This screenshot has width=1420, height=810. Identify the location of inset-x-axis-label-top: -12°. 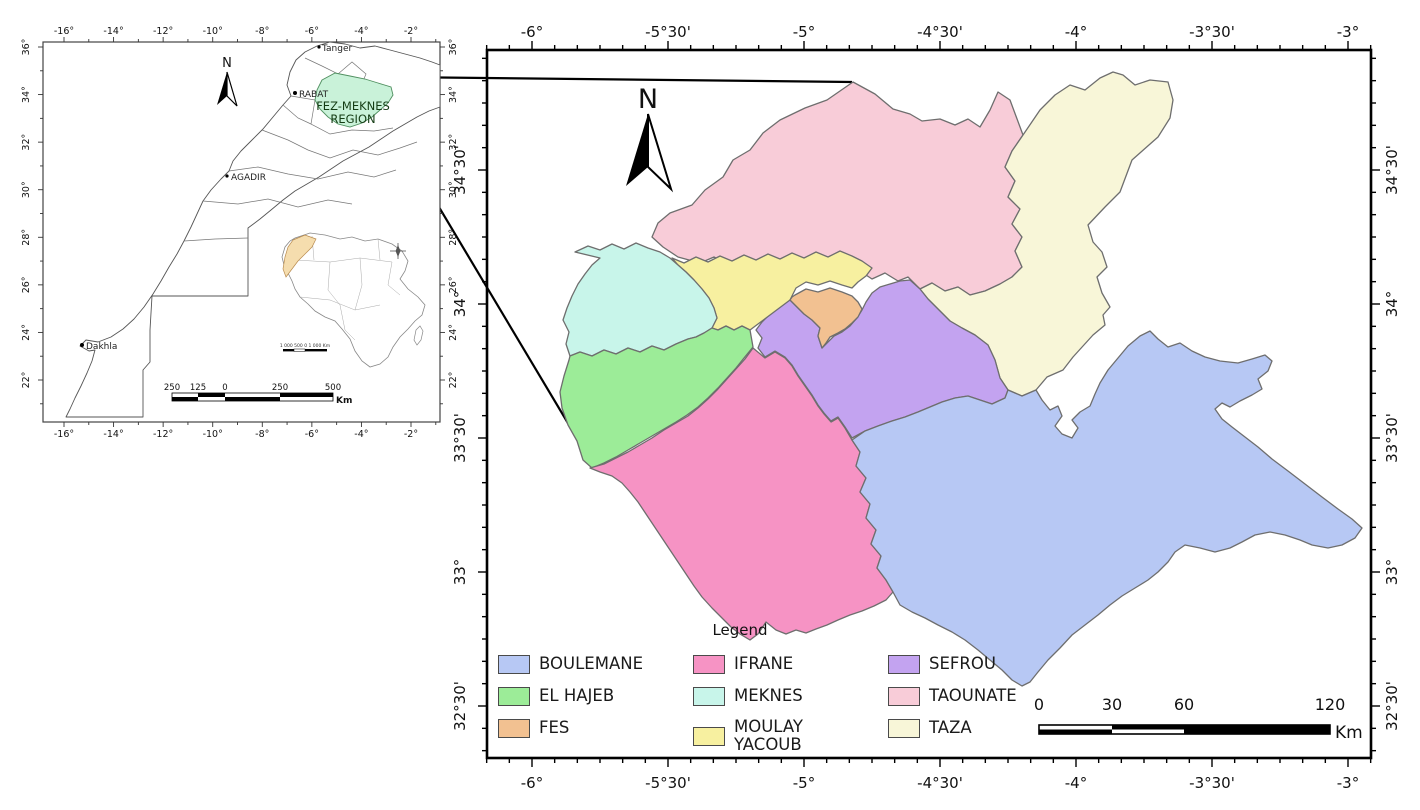
(163, 31).